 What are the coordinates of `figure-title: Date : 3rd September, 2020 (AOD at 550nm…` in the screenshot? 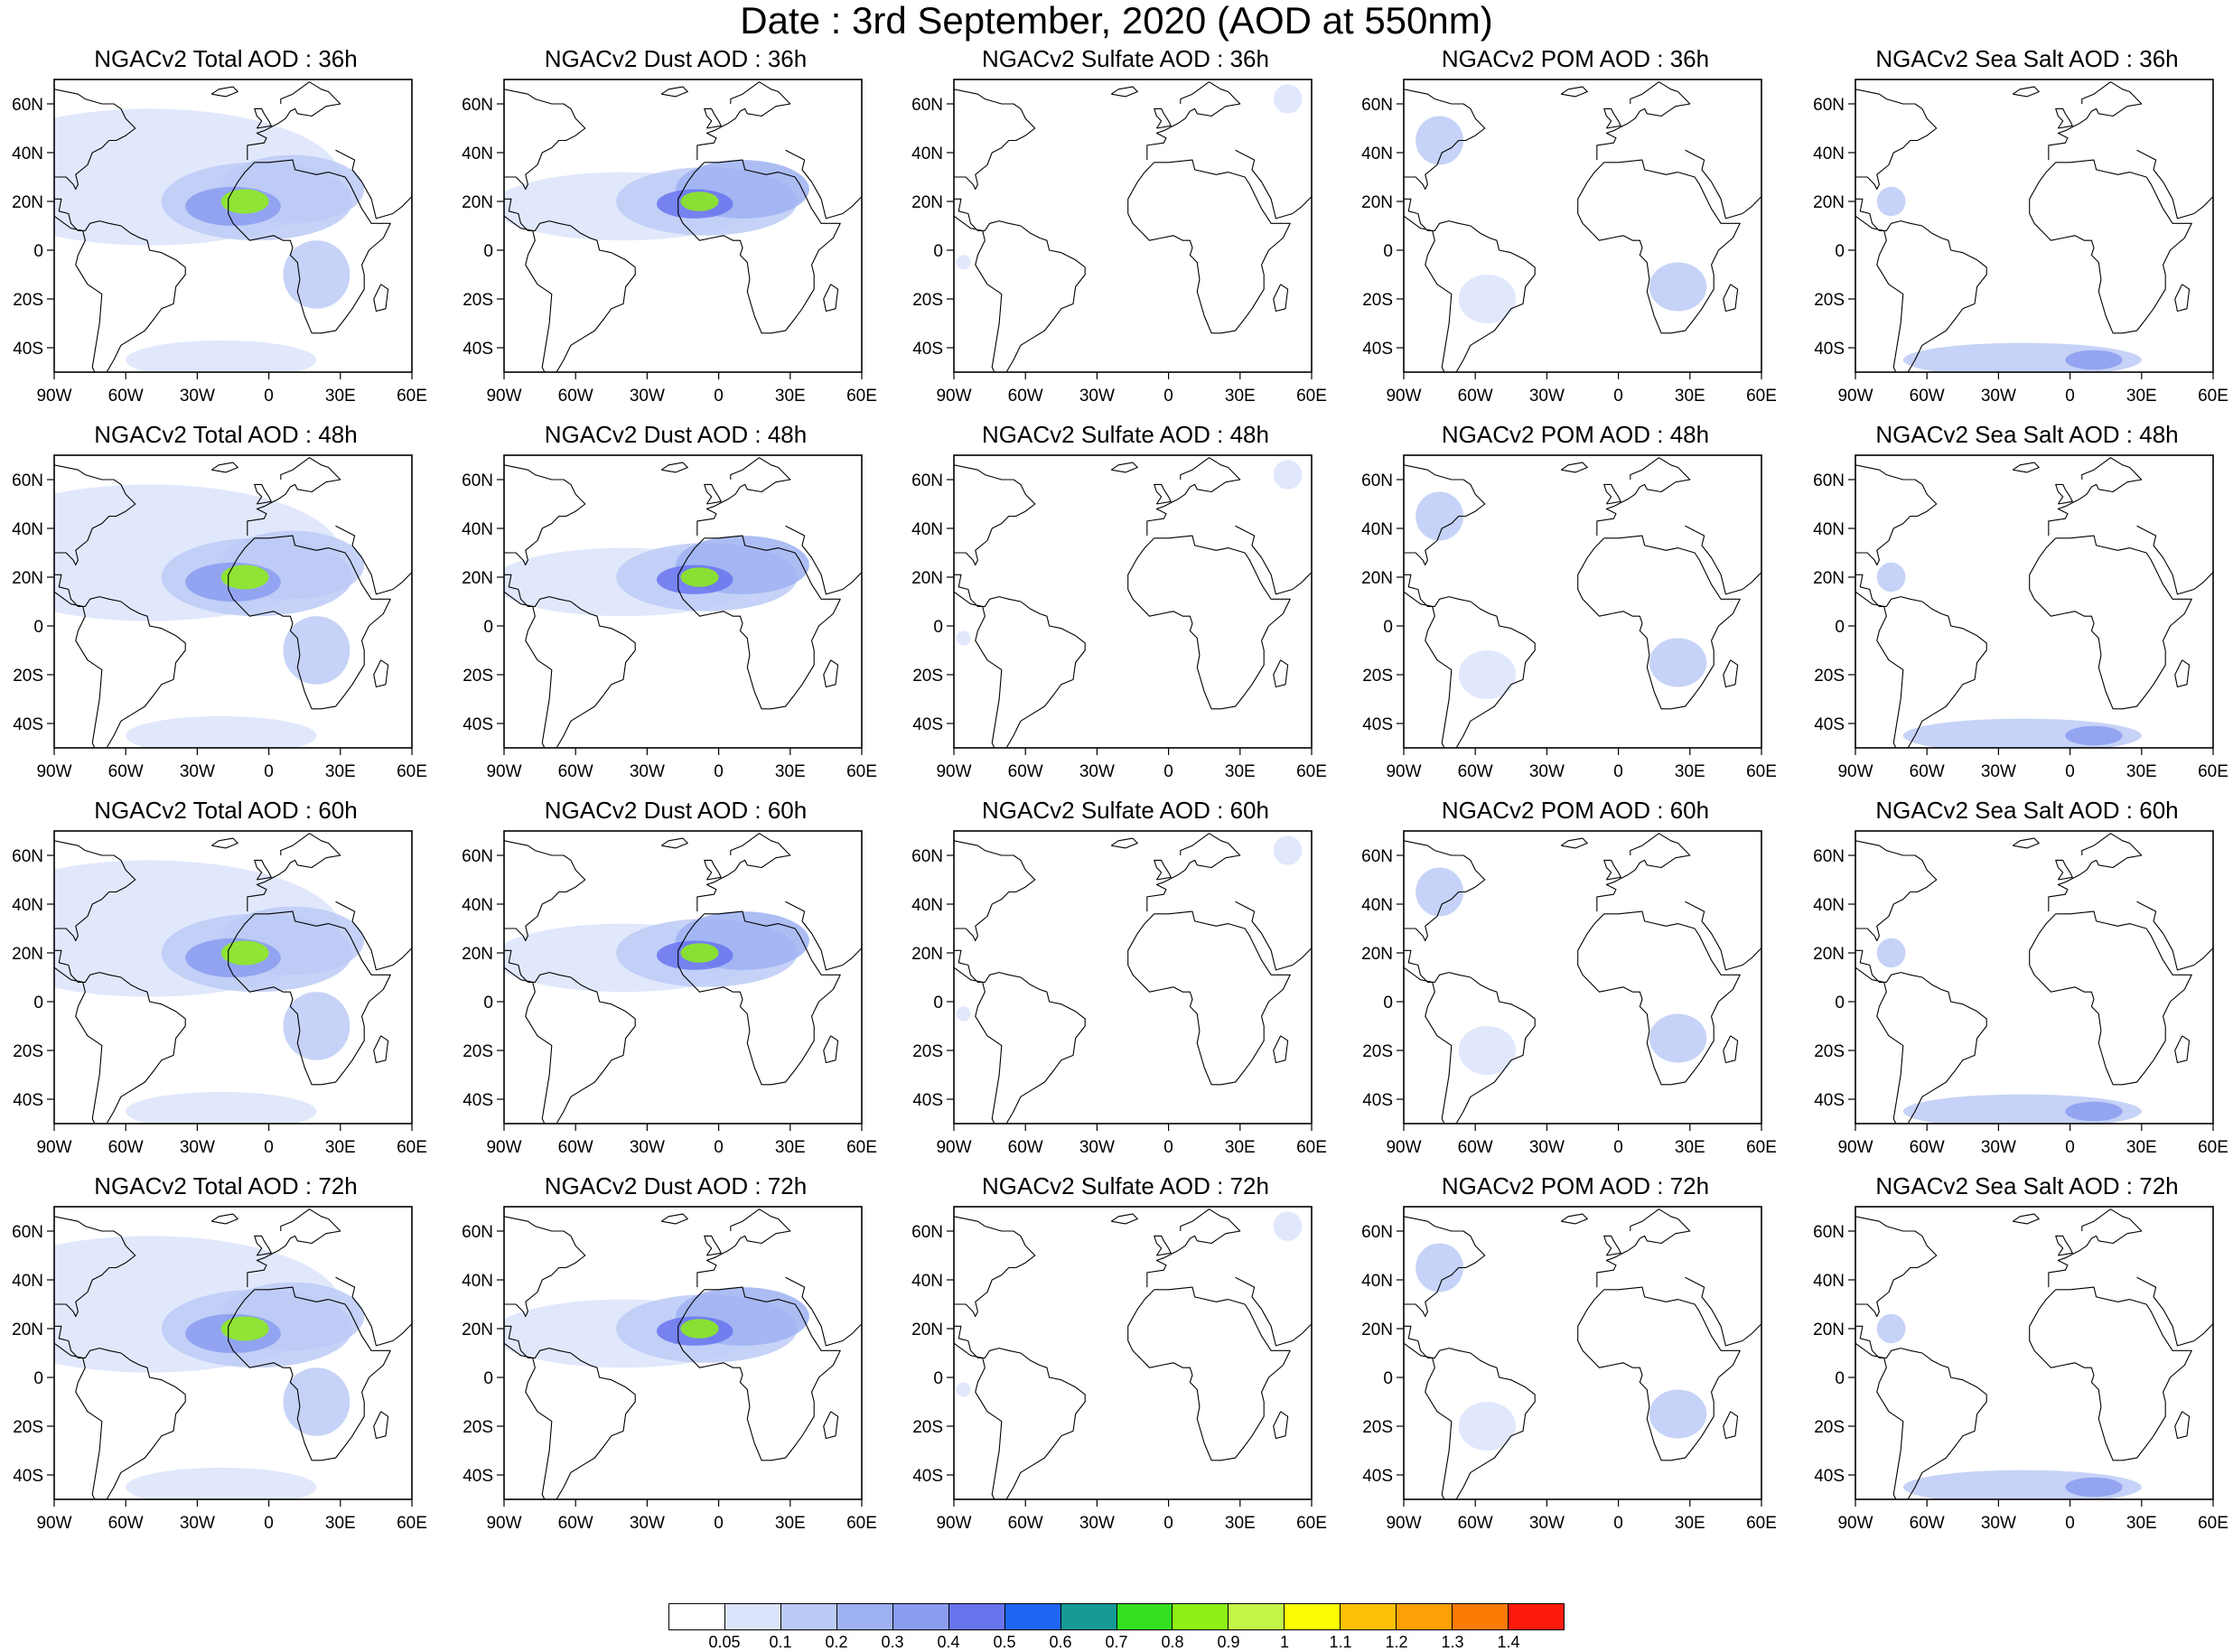 It's located at (1116, 21).